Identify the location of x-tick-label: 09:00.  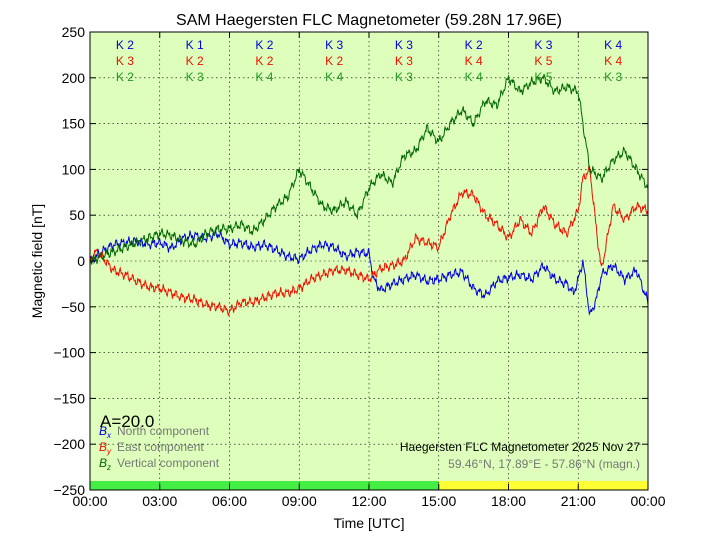
(299, 501).